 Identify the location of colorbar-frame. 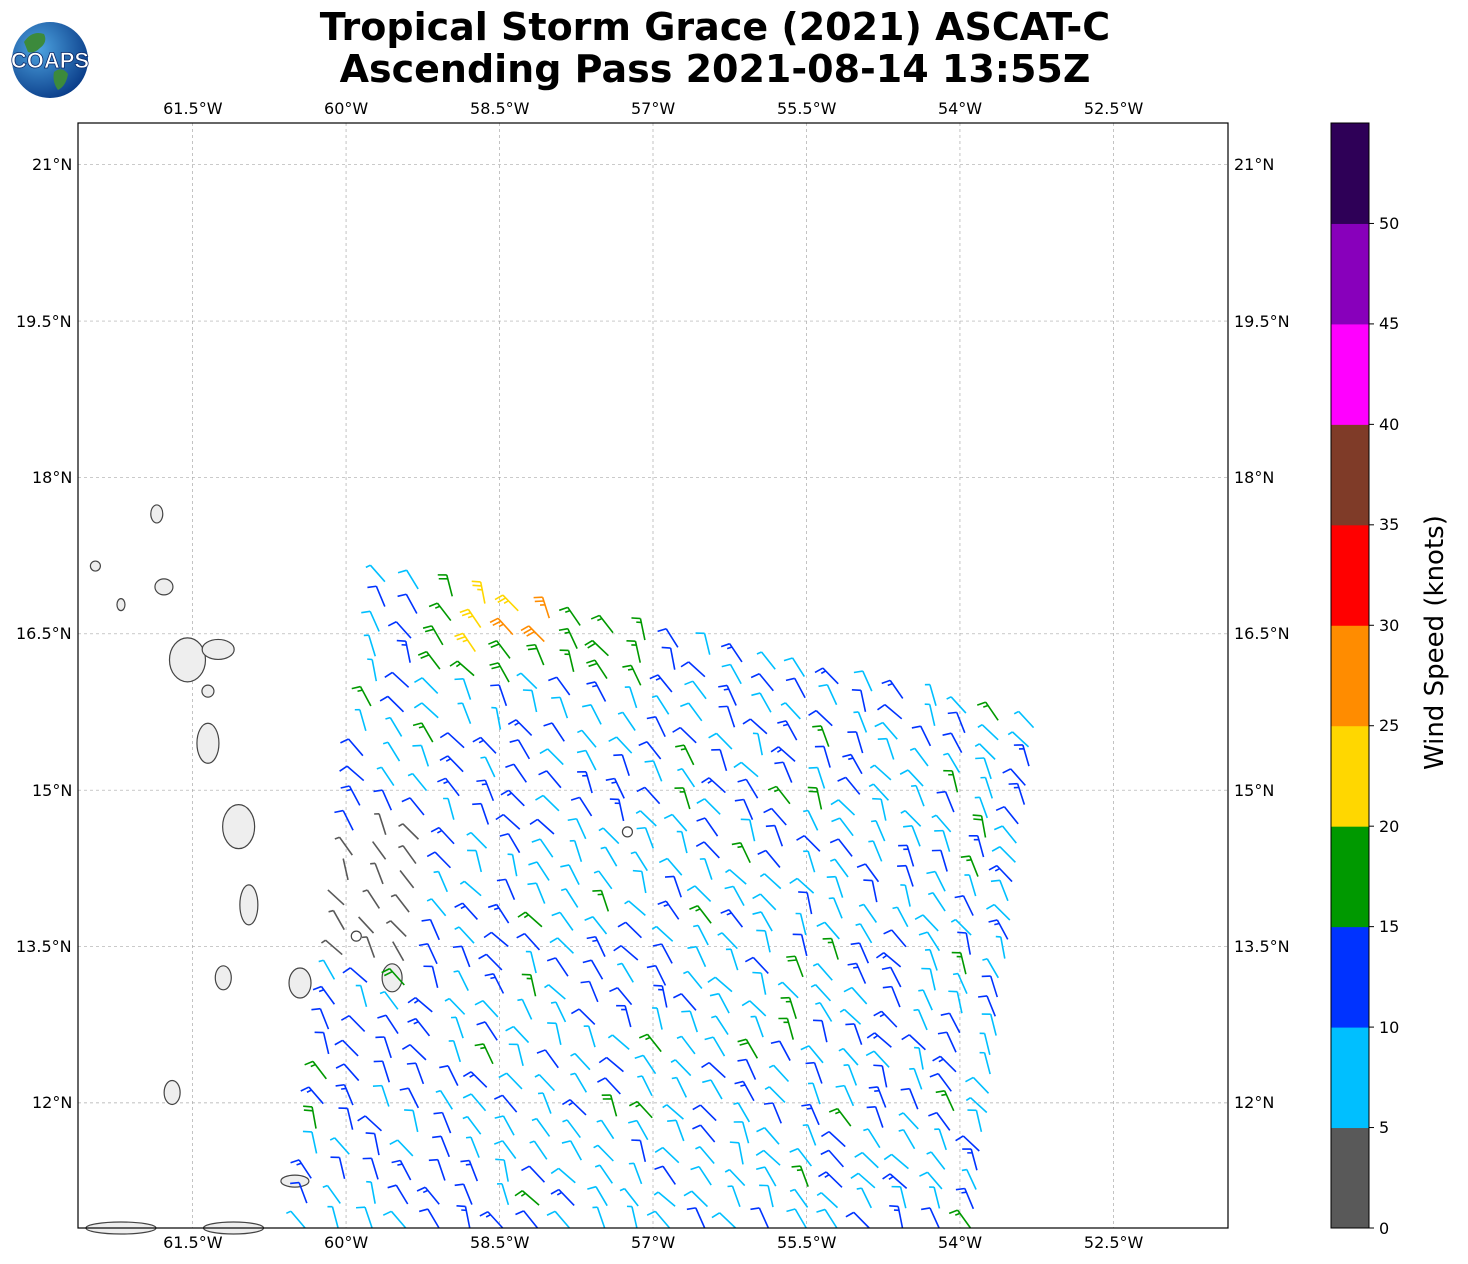
(1350, 675).